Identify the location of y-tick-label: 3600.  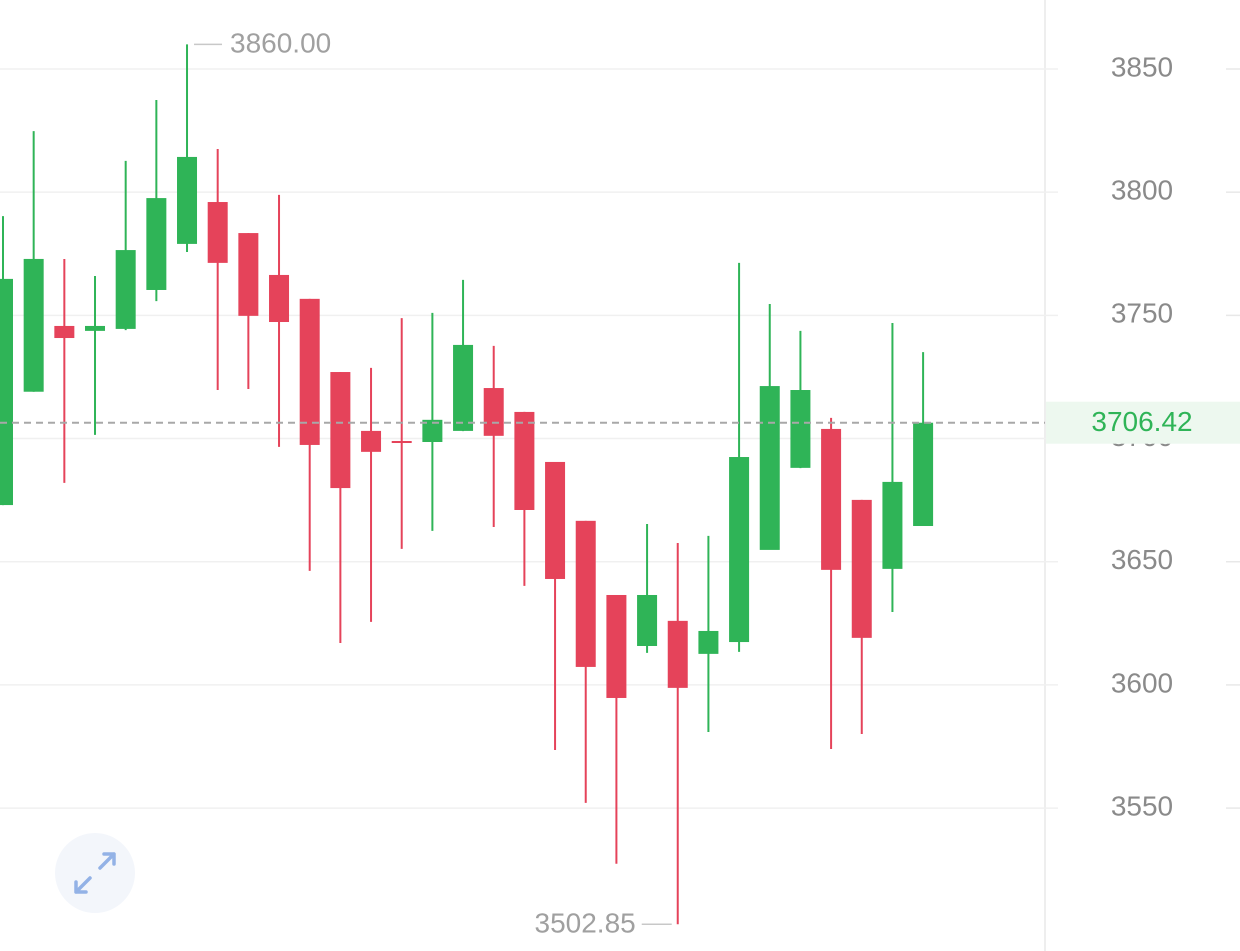
(1142, 682).